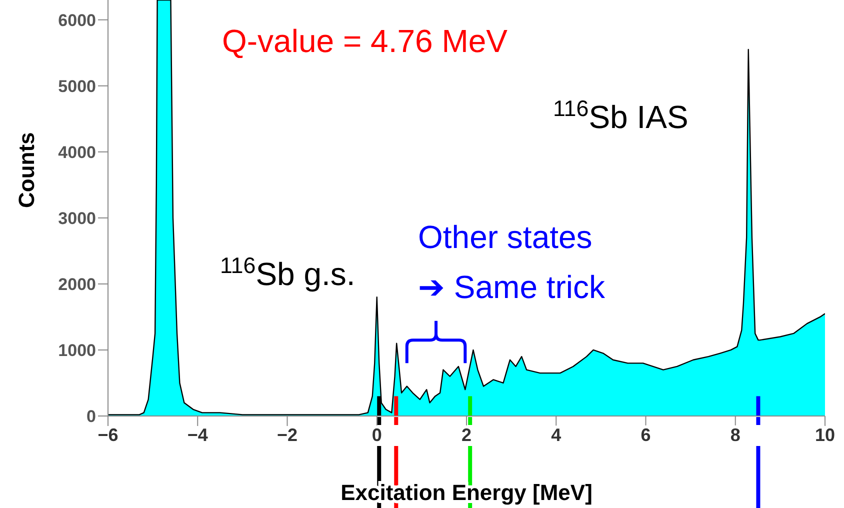 The height and width of the screenshot is (508, 844). Describe the element at coordinates (620, 115) in the screenshot. I see `annotation: $^{116}$Sb IAS` at that location.